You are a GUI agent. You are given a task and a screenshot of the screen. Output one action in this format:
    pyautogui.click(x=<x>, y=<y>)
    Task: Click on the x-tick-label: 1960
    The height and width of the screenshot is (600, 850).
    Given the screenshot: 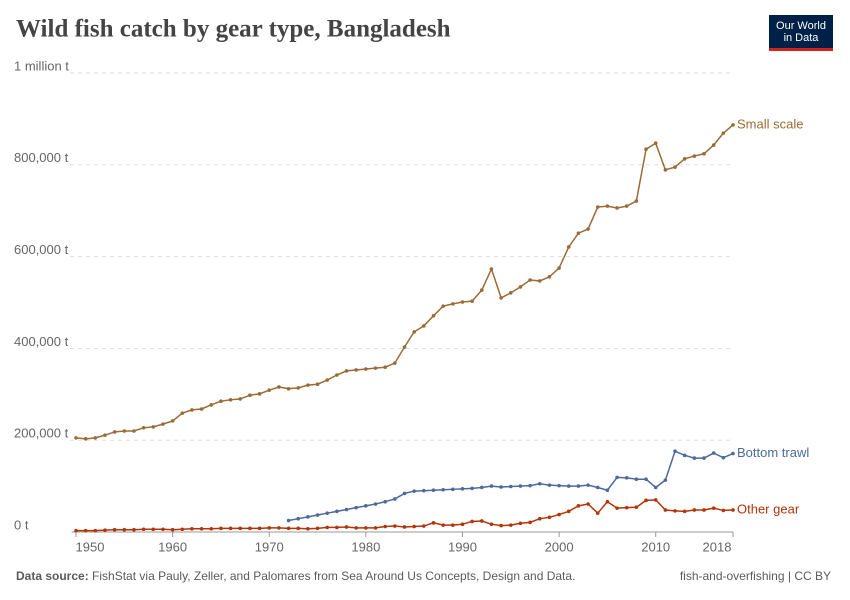 What is the action you would take?
    pyautogui.click(x=172, y=546)
    